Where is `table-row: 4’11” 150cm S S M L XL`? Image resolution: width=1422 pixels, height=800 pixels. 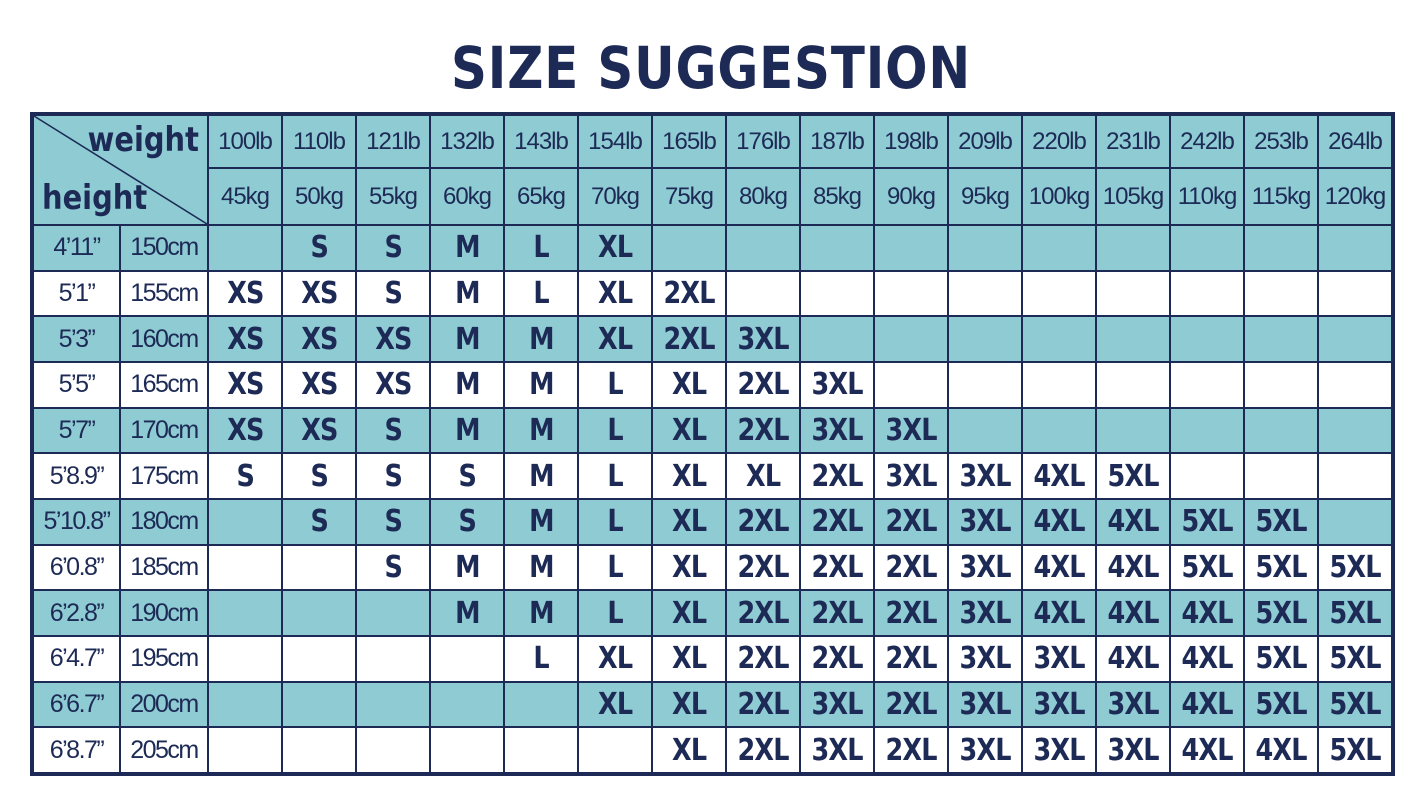
table-row: 4’11” 150cm S S M L XL is located at coordinates (712, 248).